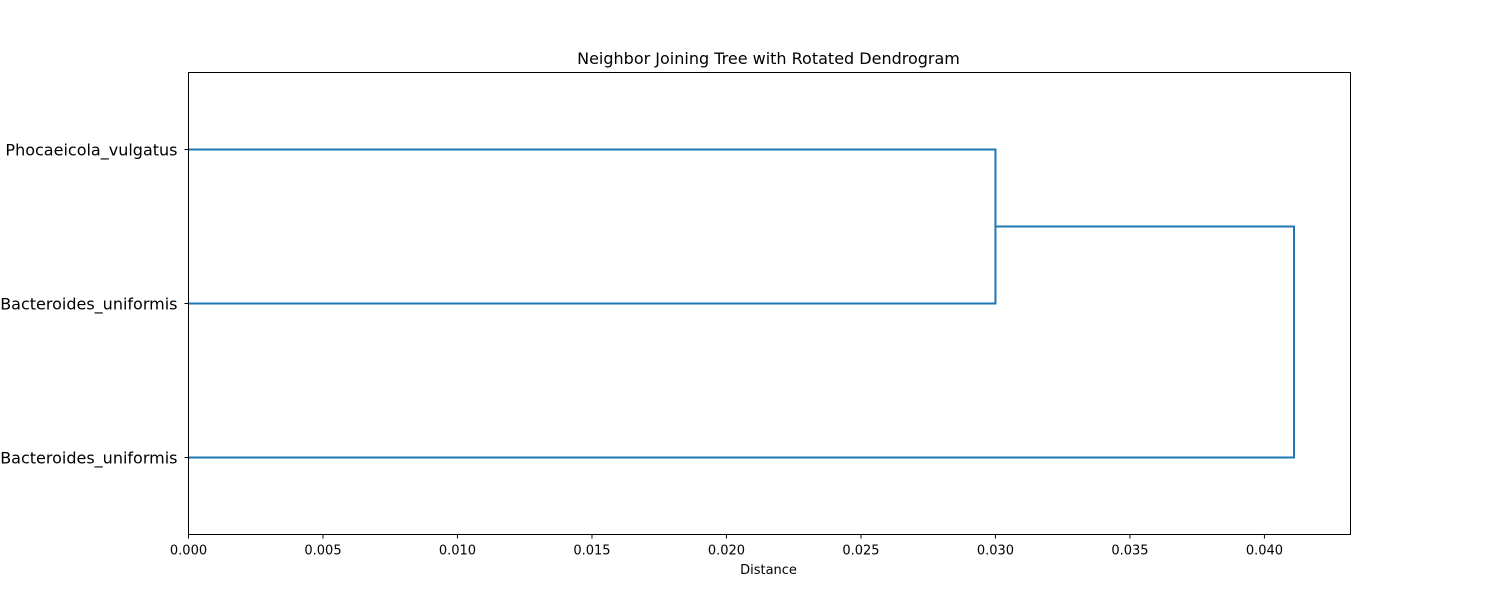 The image size is (1500, 600). Describe the element at coordinates (457, 551) in the screenshot. I see `x-tick-label: 0.010` at that location.